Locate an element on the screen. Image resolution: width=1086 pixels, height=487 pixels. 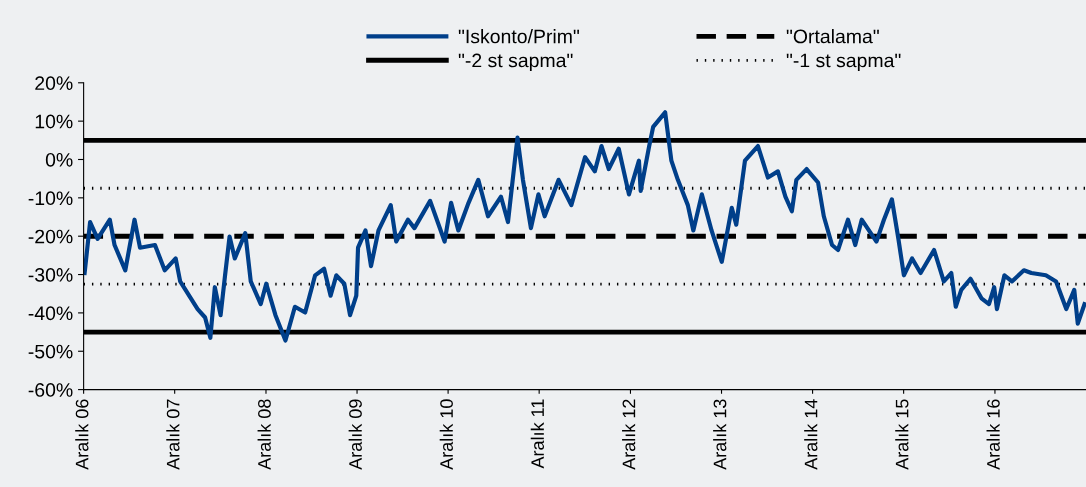
x-tick-label: Aralık 10 is located at coordinates (446, 434).